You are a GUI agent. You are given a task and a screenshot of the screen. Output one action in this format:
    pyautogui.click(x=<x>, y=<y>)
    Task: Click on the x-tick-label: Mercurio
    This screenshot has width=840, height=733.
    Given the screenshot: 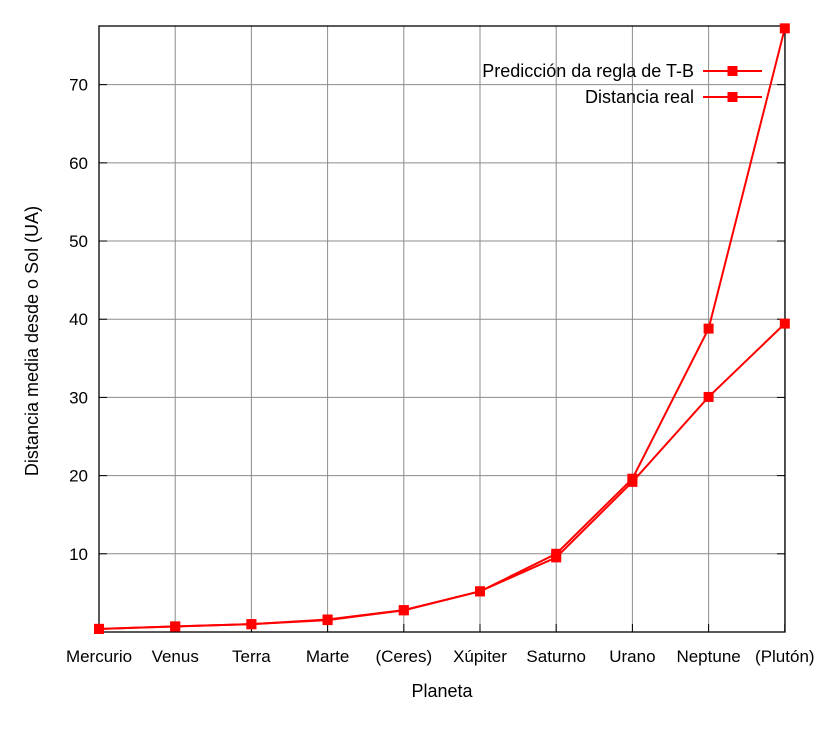 What is the action you would take?
    pyautogui.click(x=99, y=656)
    